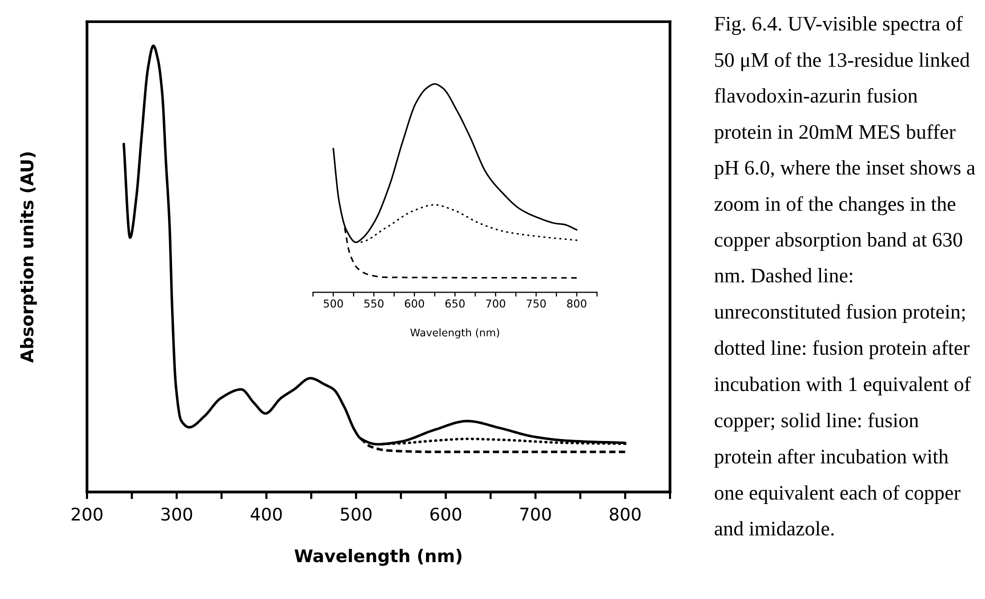 This screenshot has height=599, width=985. I want to click on x-tick-label: 550, so click(374, 303).